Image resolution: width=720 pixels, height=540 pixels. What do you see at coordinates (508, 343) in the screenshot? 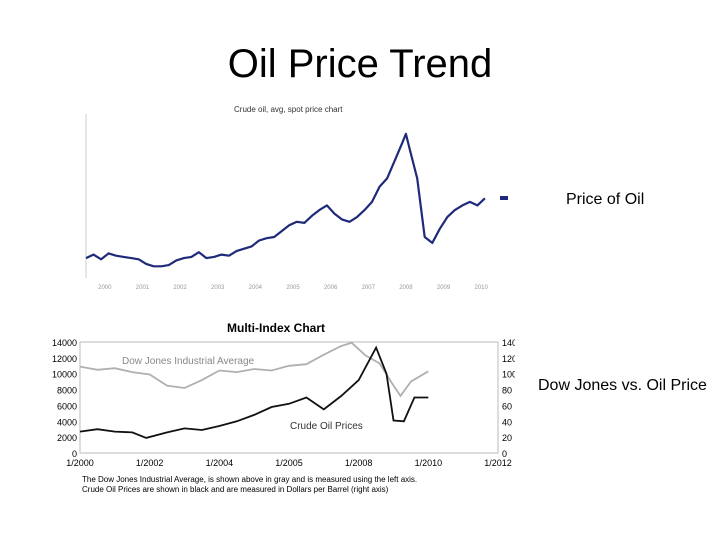
I see `chart2-right-tick-label: 140` at bounding box center [508, 343].